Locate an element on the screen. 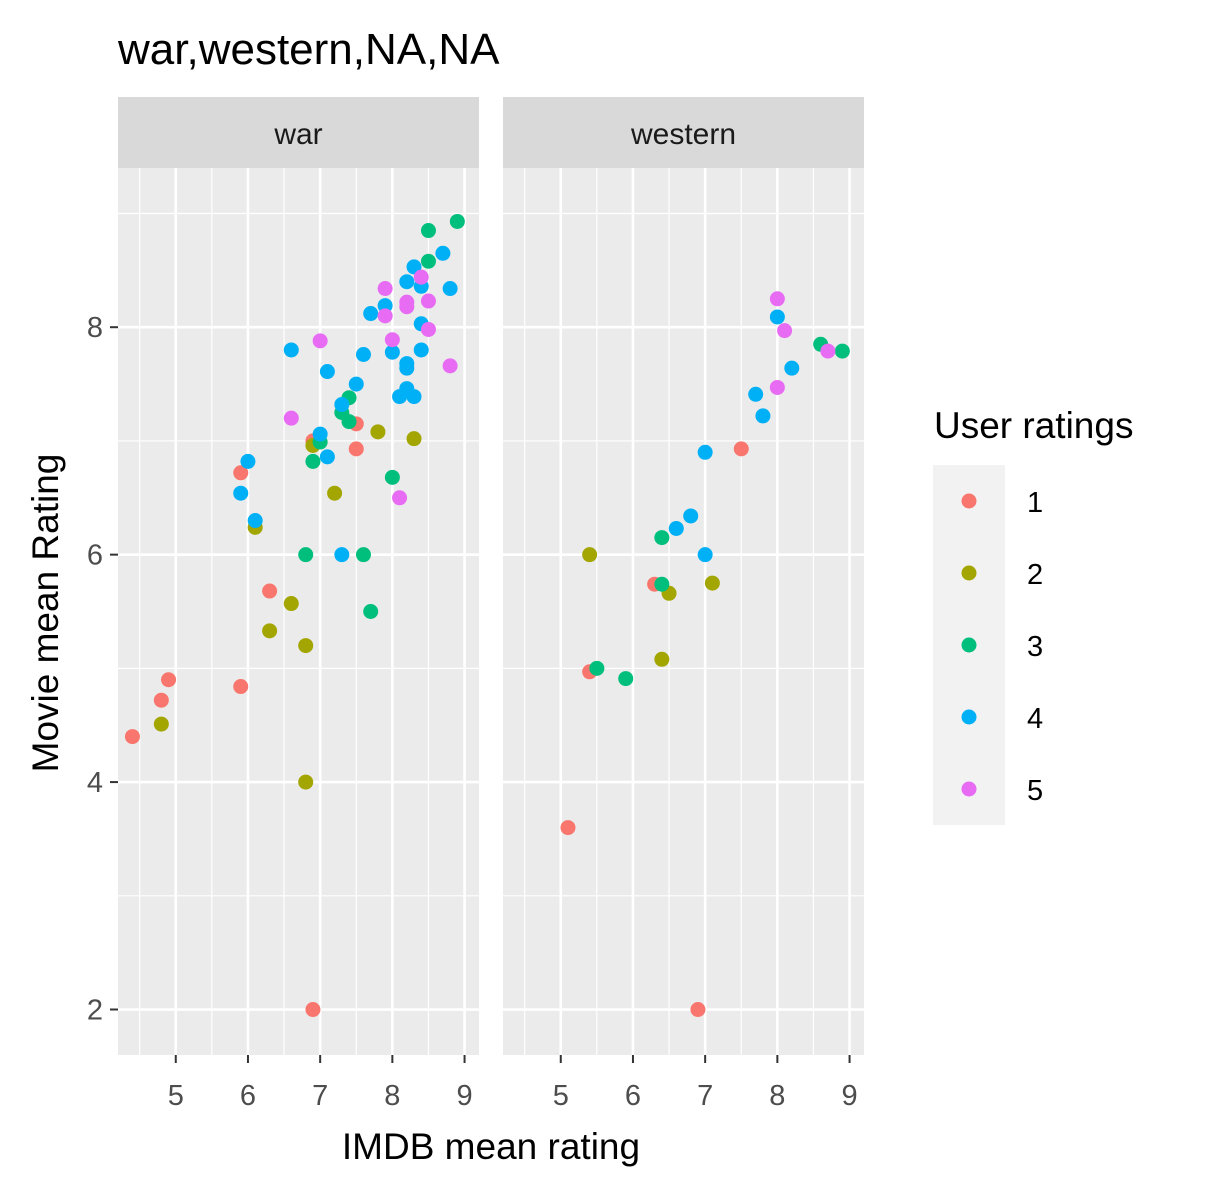 The width and height of the screenshot is (1228, 1190). x-tick-label: 6 is located at coordinates (633, 1096).